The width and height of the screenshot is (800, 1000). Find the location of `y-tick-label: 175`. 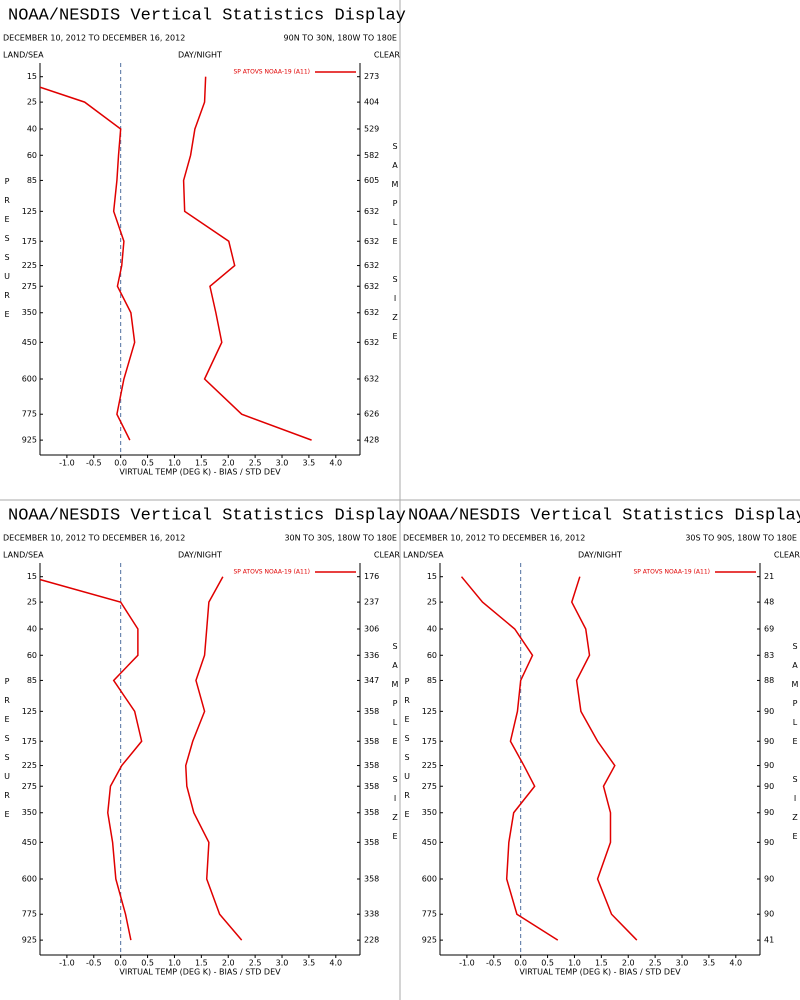

y-tick-label: 175 is located at coordinates (29, 241).